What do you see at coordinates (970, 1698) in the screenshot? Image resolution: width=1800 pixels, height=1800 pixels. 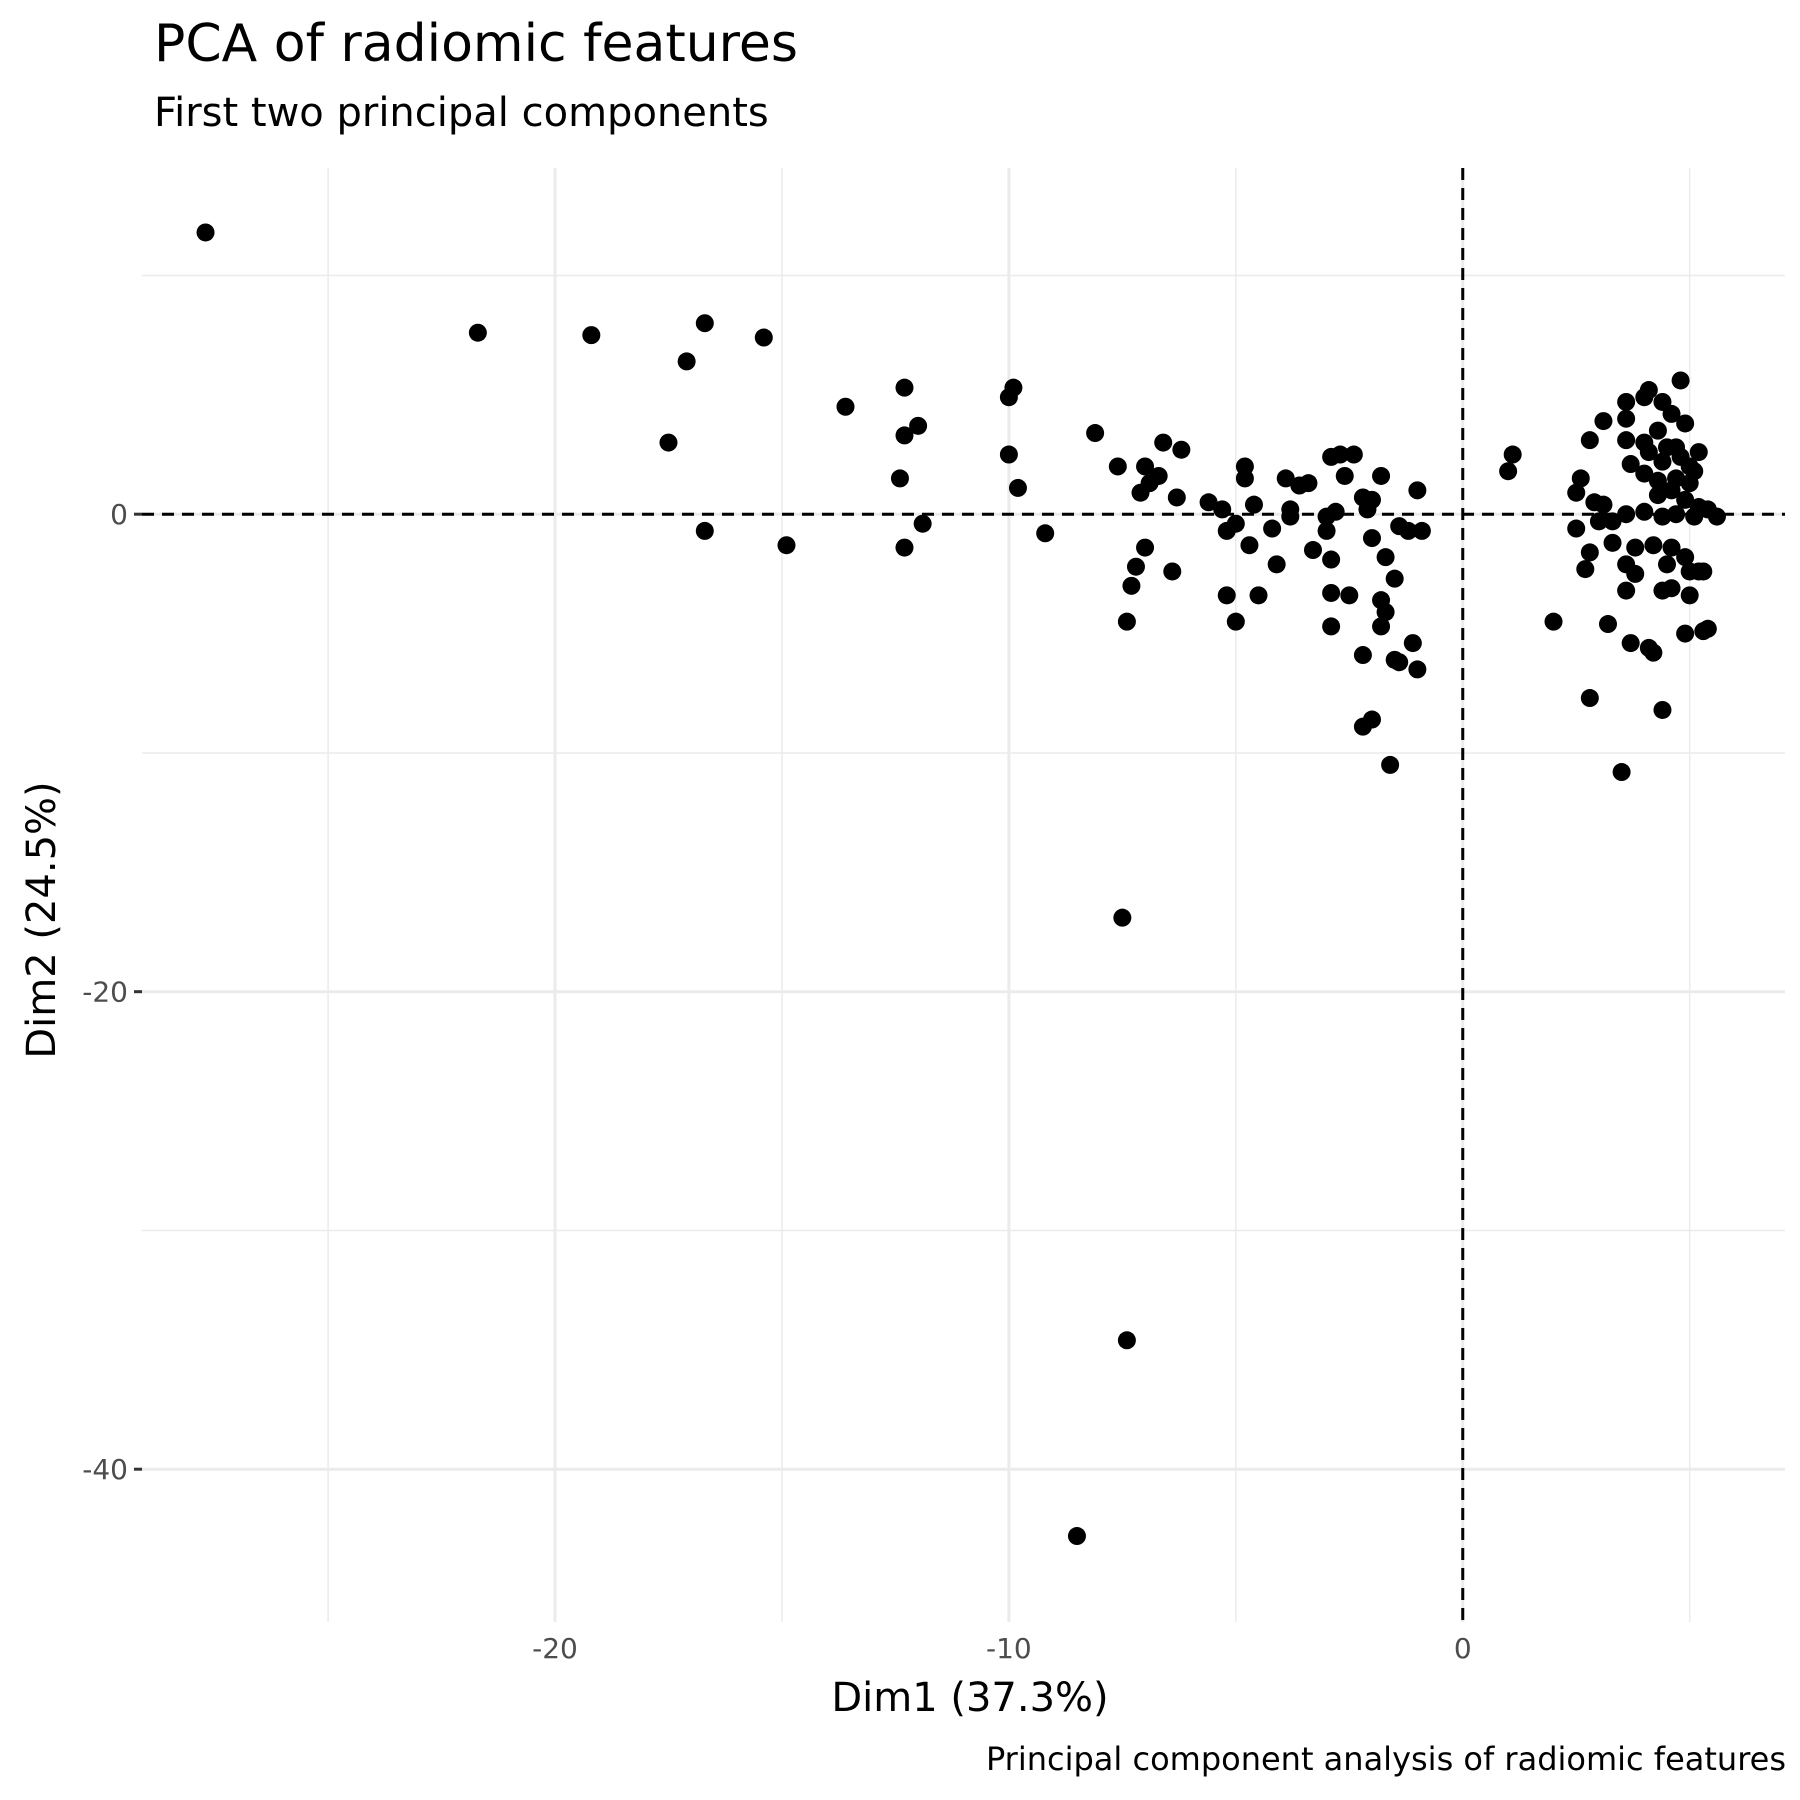 I see `x-axis-label: Dim1 (37.3%)` at bounding box center [970, 1698].